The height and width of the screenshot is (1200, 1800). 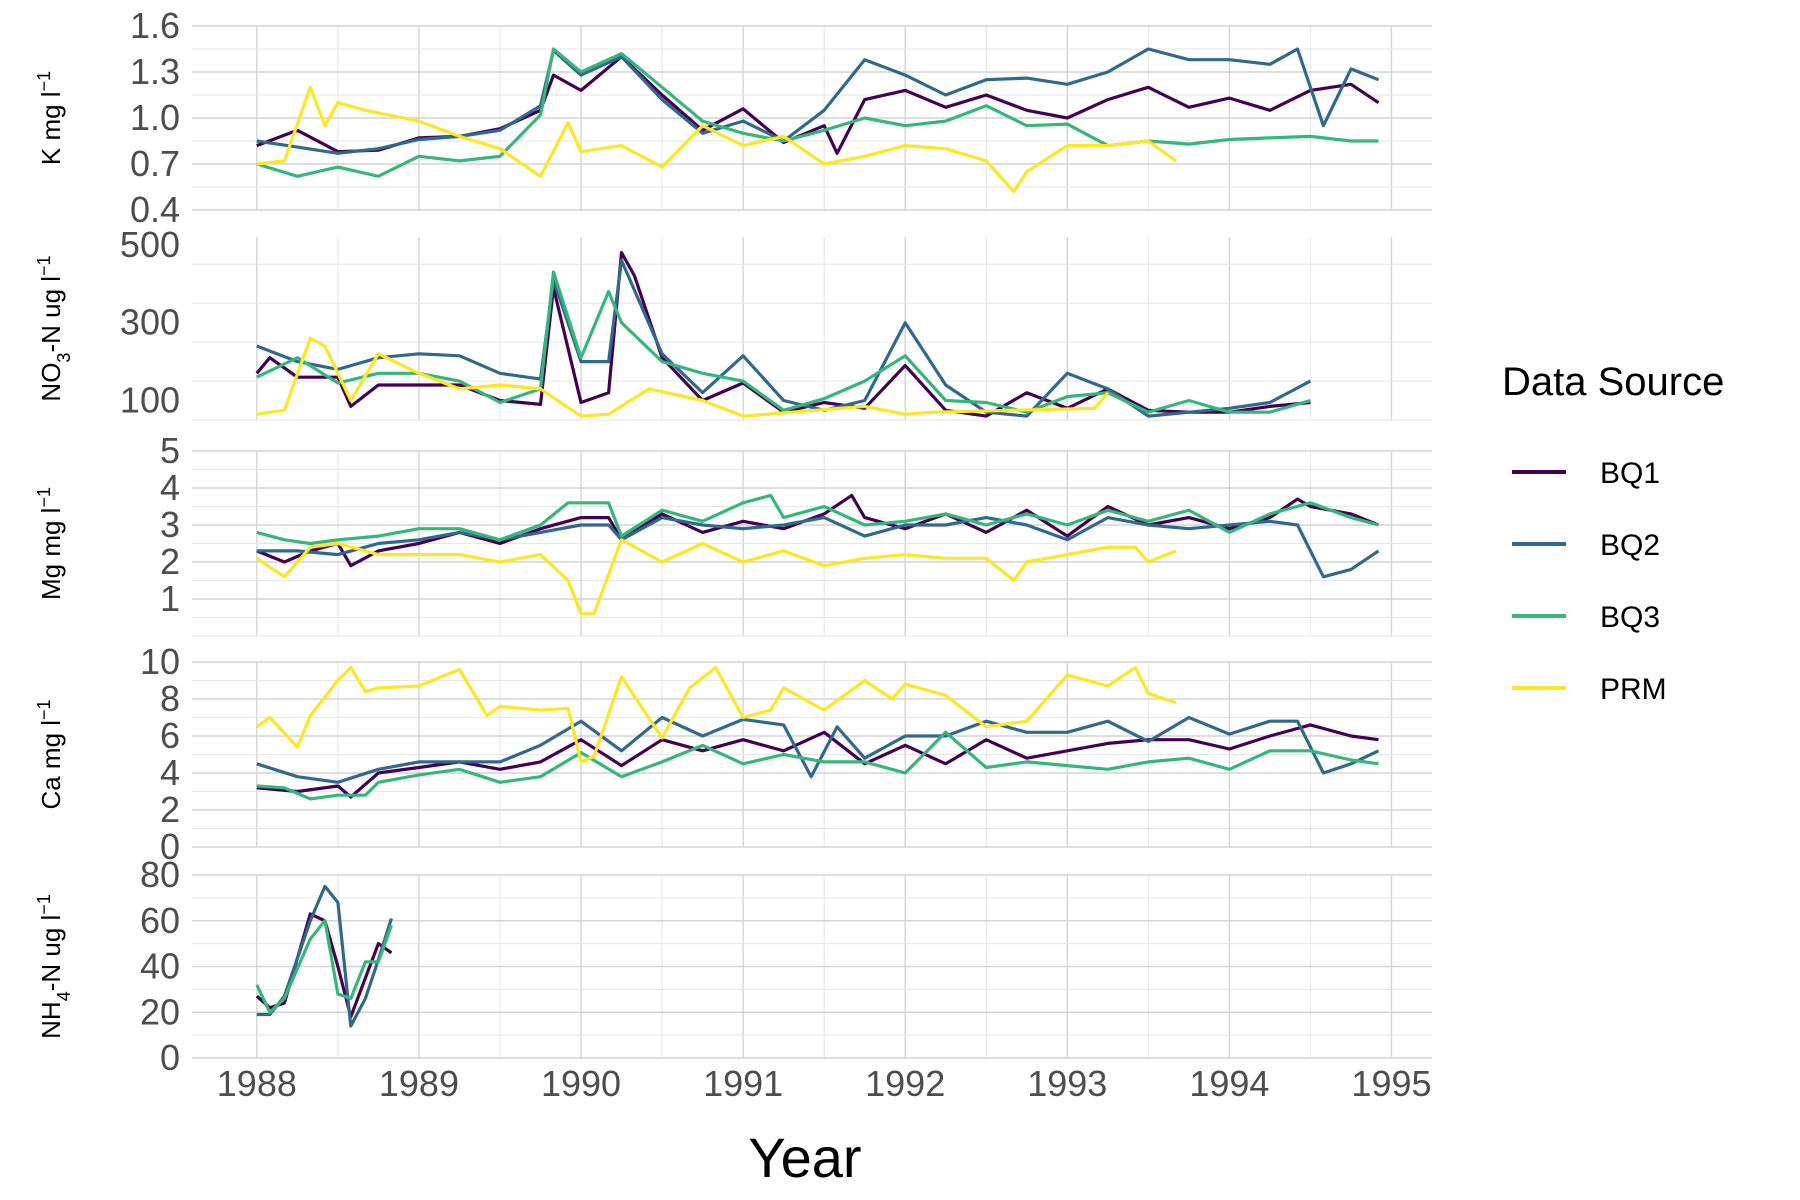 What do you see at coordinates (150, 322) in the screenshot?
I see `y-tick-label: 300` at bounding box center [150, 322].